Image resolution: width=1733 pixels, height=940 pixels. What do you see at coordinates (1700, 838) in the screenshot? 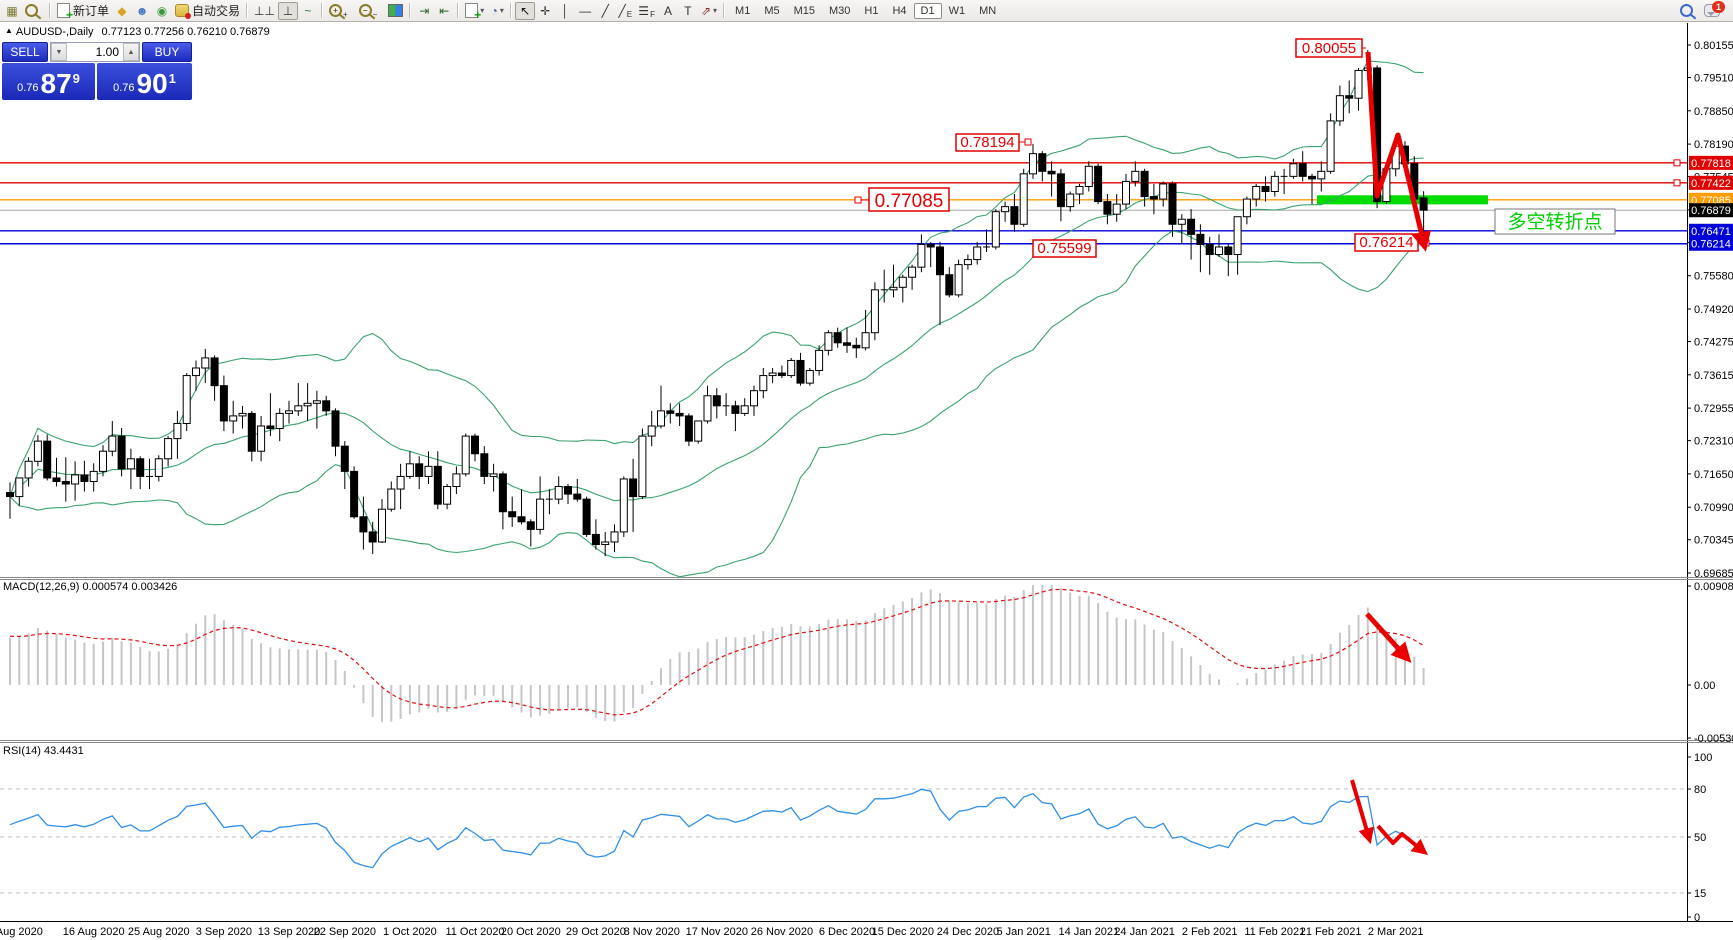
I see `rsi-tick-label: 50` at bounding box center [1700, 838].